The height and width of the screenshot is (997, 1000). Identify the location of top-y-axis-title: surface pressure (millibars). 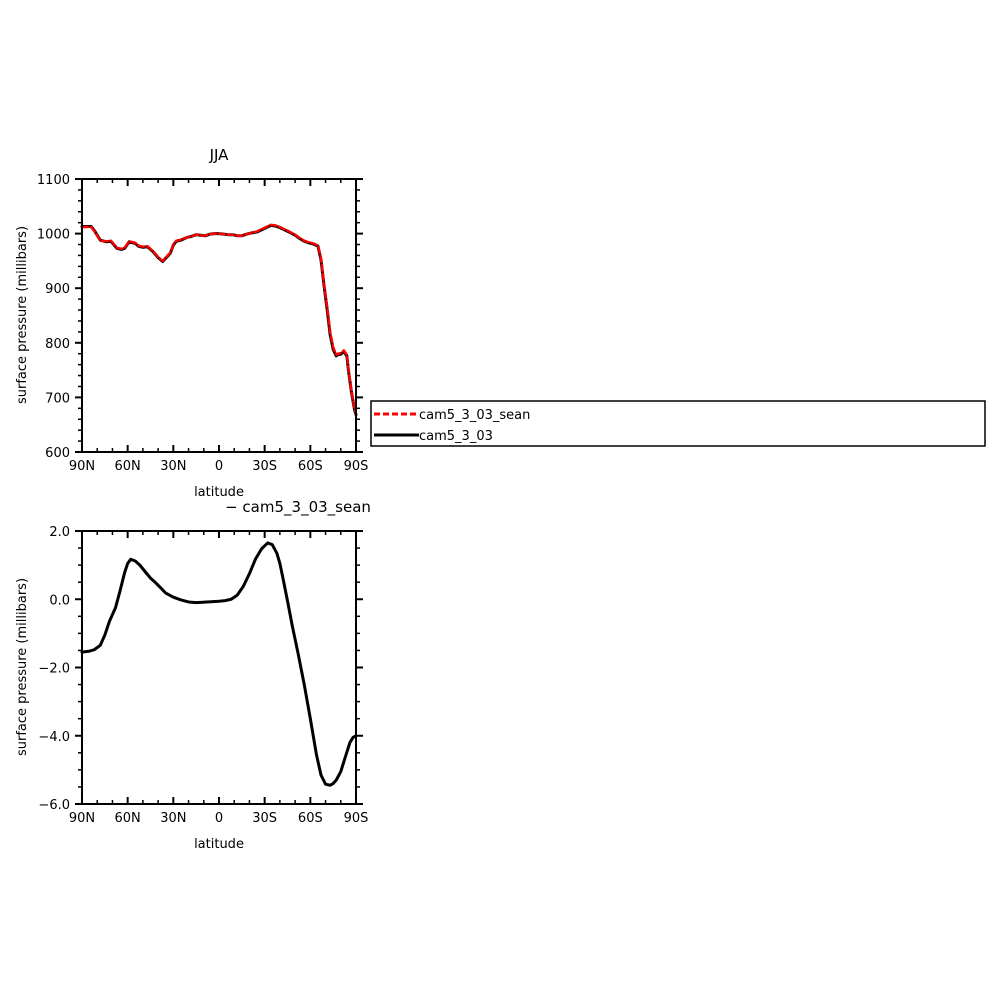
(22, 315).